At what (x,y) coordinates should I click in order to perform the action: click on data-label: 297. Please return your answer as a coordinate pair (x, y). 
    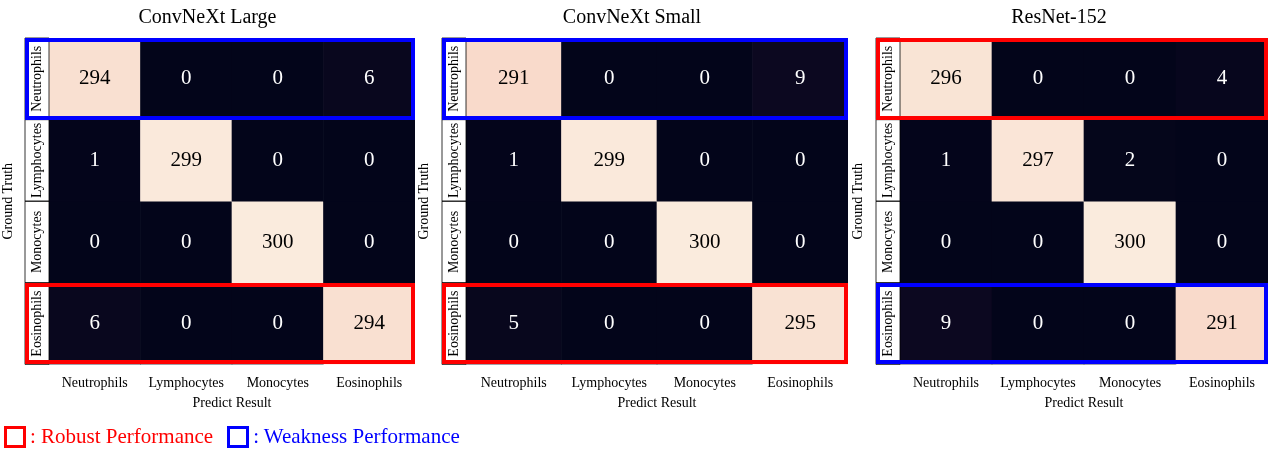
    Looking at the image, I should click on (1038, 158).